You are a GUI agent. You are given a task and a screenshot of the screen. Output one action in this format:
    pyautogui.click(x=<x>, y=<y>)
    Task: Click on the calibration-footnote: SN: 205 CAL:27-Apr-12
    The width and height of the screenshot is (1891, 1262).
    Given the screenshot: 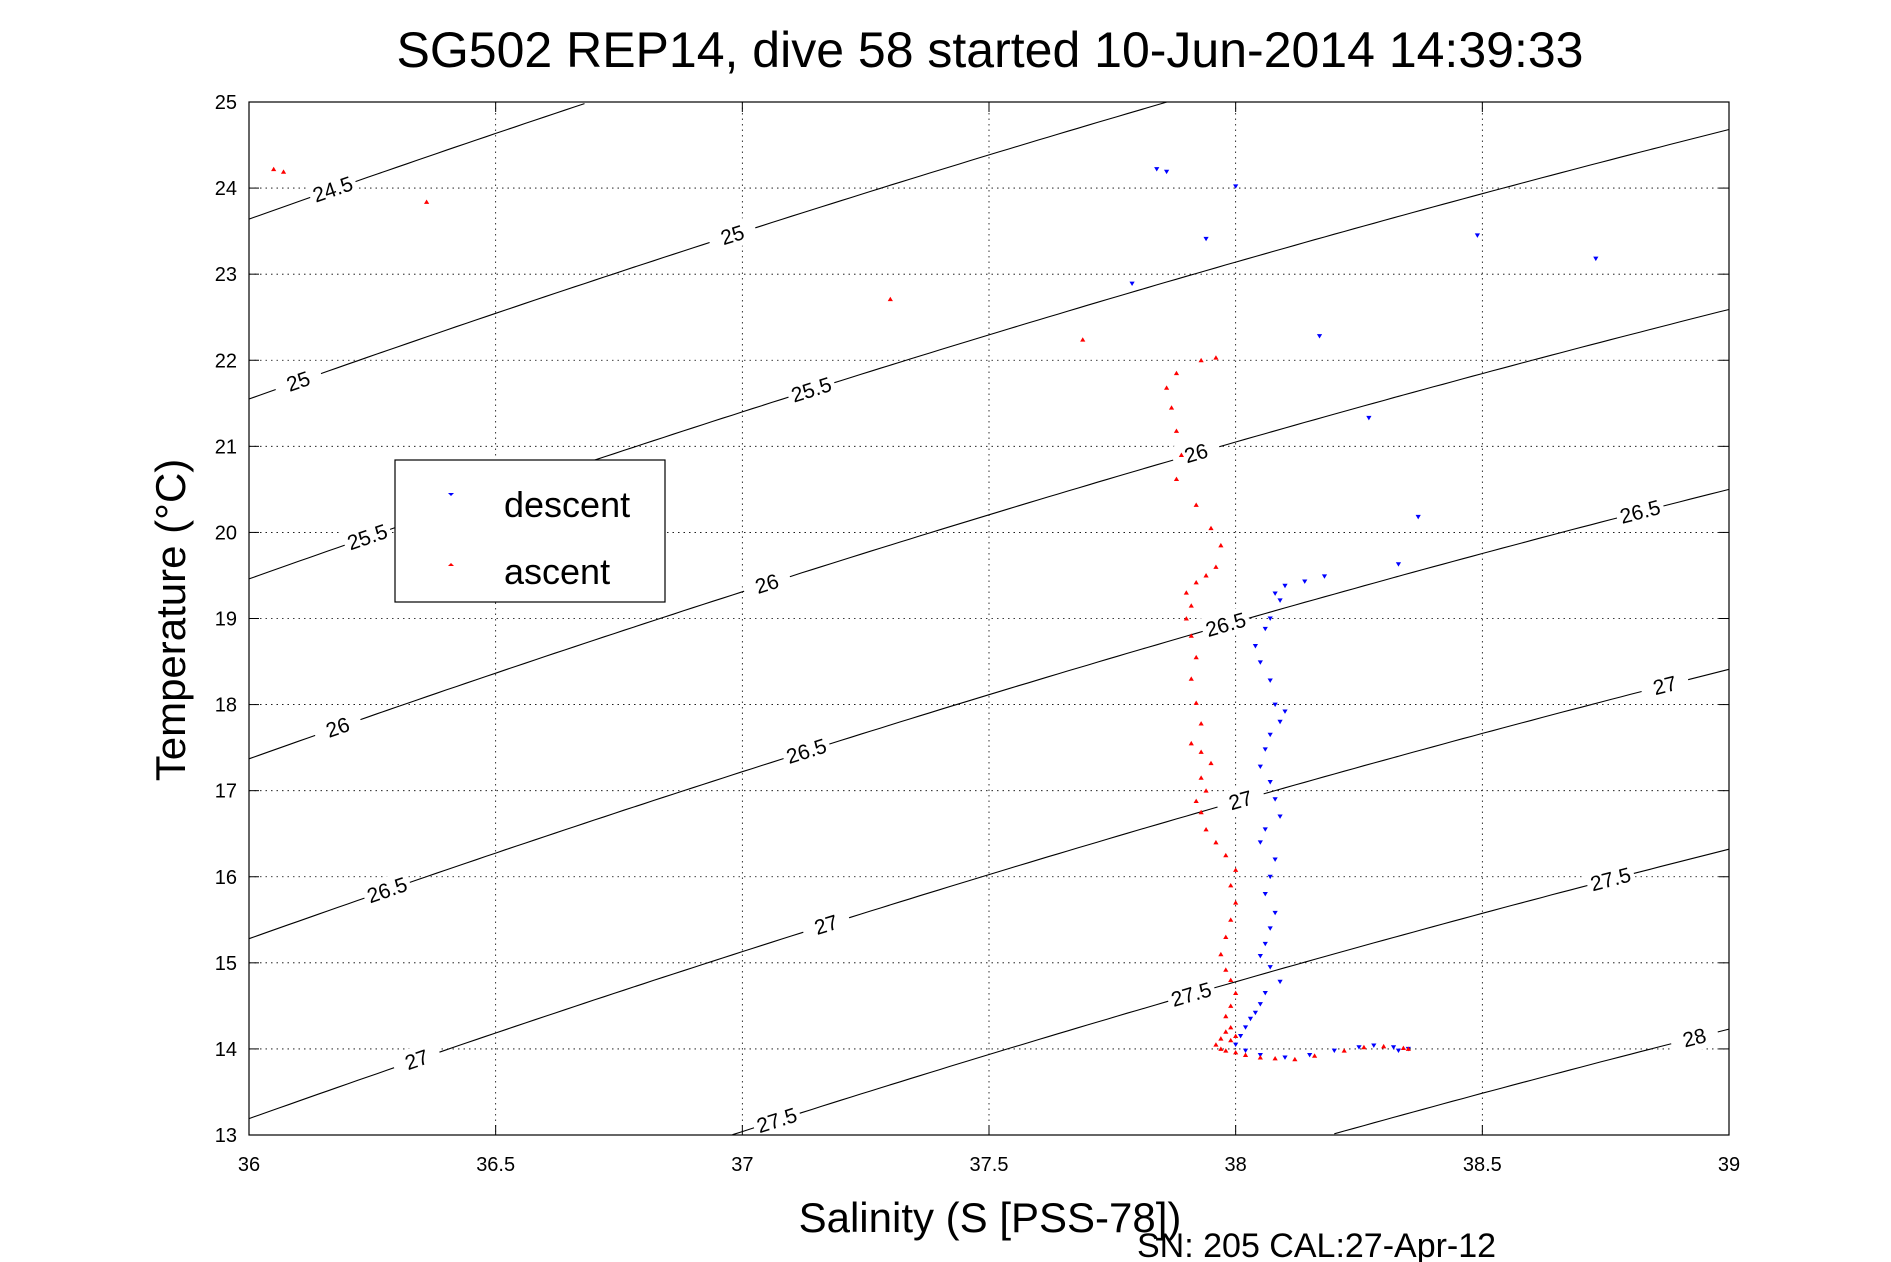 What is the action you would take?
    pyautogui.click(x=1316, y=1244)
    